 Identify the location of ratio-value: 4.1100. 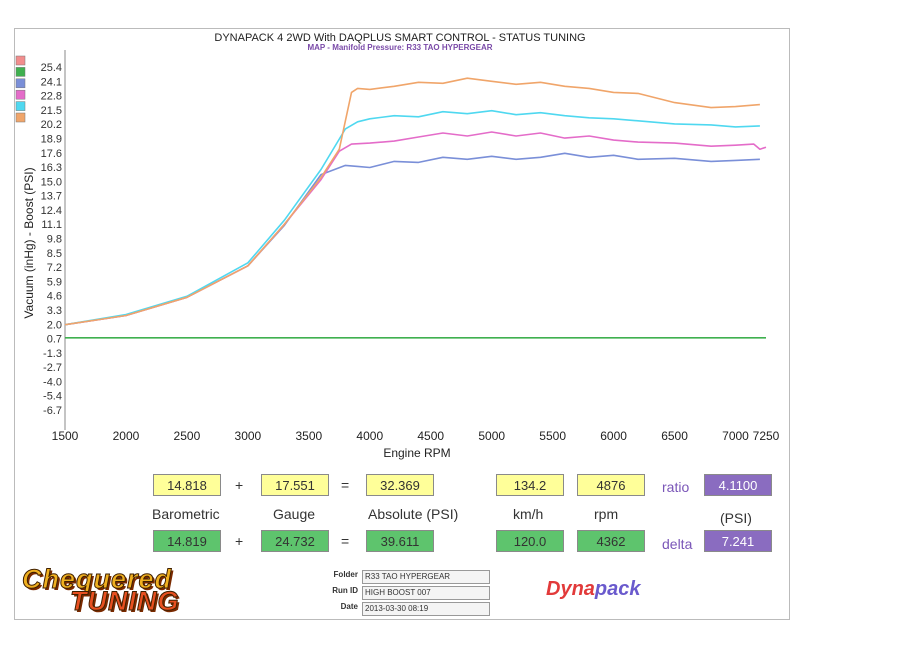
(738, 485).